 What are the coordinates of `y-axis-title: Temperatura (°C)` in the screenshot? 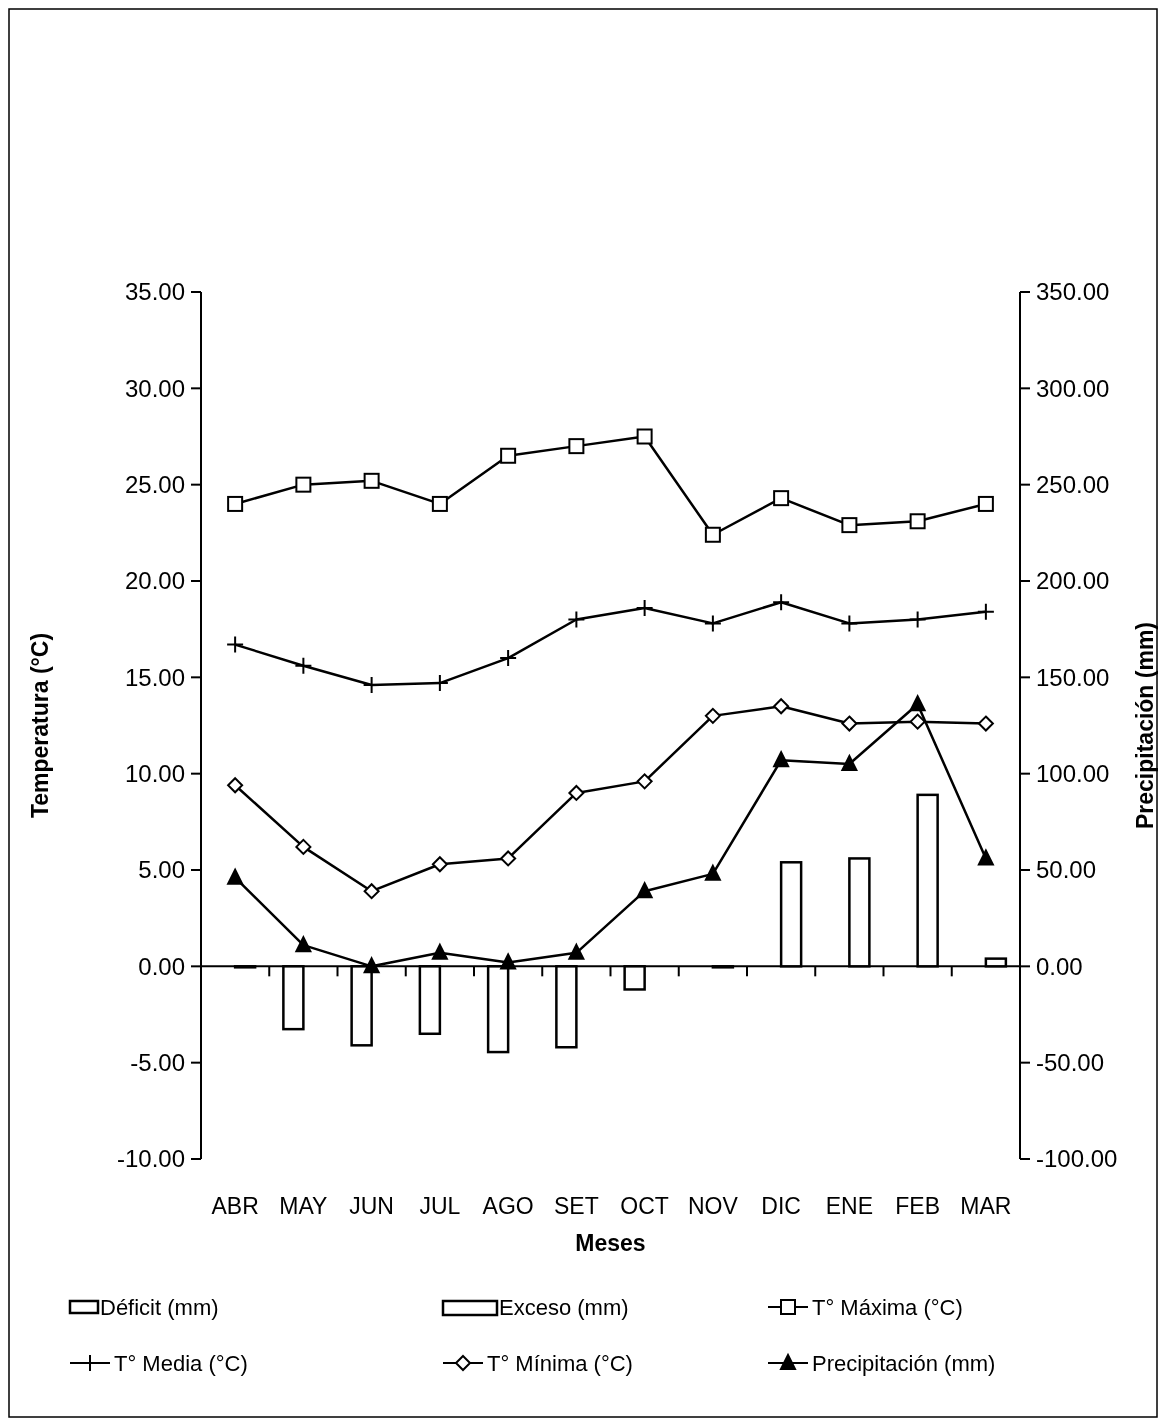 It's located at (40, 725).